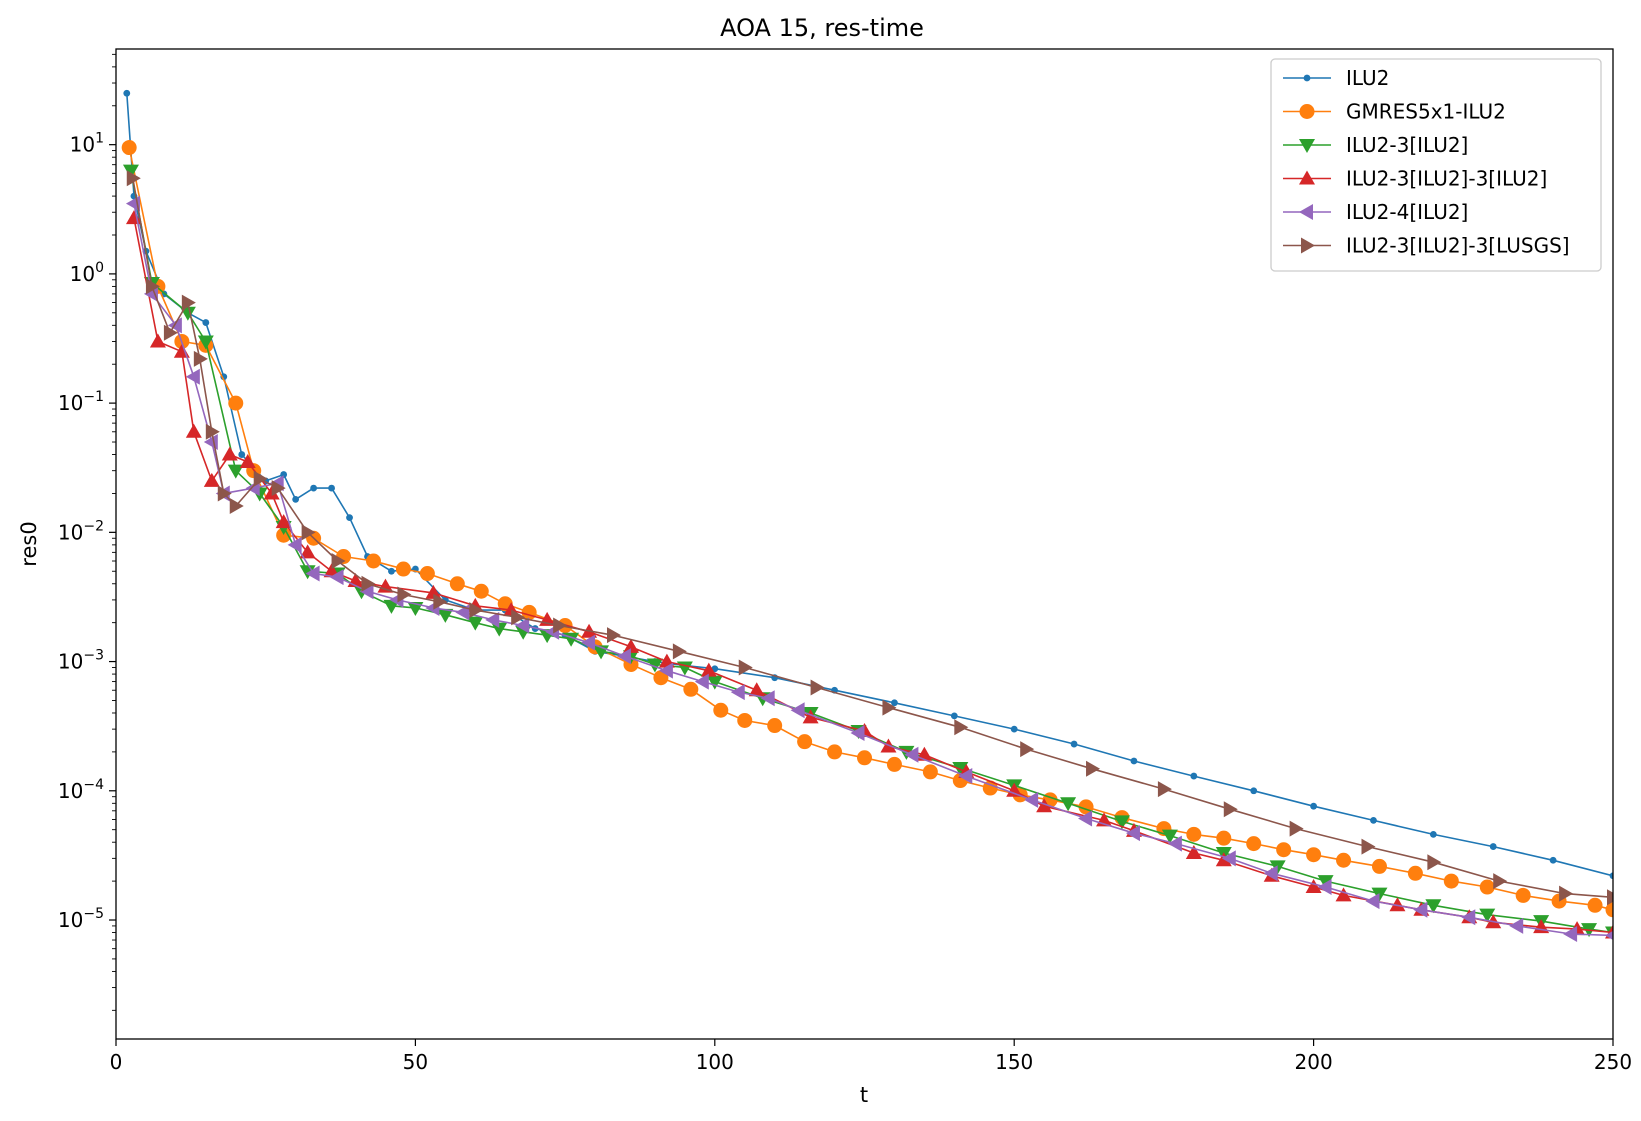 The height and width of the screenshot is (1121, 1641). What do you see at coordinates (87, 144) in the screenshot?
I see `y-tick-label: 10¹` at bounding box center [87, 144].